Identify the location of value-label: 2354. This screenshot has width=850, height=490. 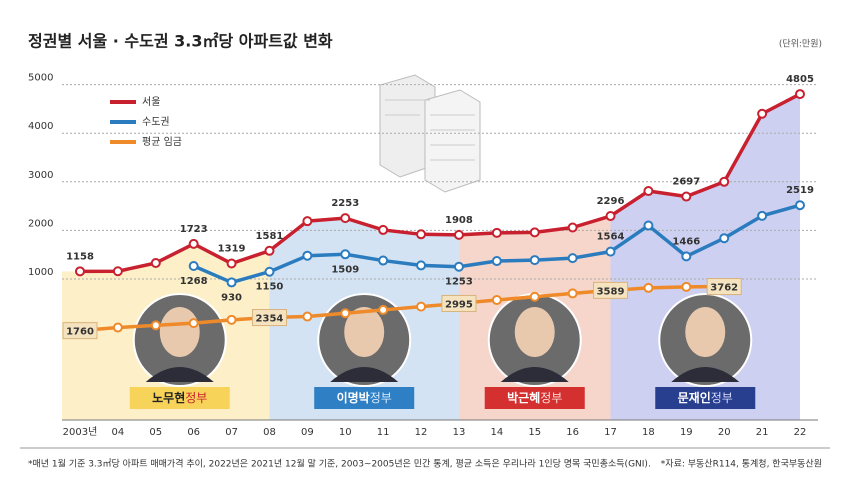
(270, 319).